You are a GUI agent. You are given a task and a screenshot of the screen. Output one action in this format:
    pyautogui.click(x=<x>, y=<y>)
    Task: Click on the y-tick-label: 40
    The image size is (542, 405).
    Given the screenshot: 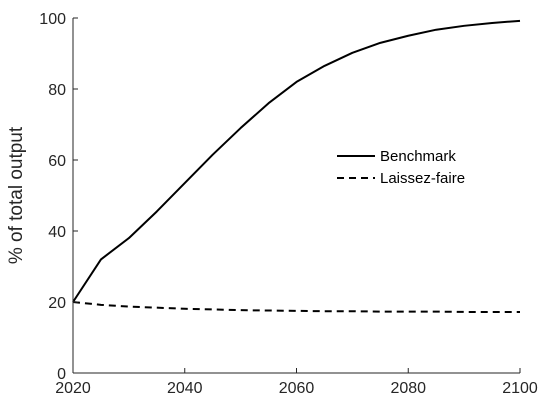 What is the action you would take?
    pyautogui.click(x=57, y=232)
    